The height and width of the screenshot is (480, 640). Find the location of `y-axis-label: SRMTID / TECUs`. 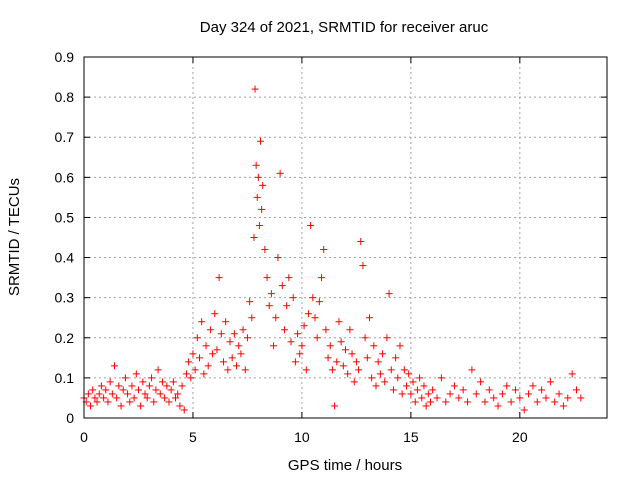

y-axis-label: SRMTID / TECUs is located at coordinates (14, 237).